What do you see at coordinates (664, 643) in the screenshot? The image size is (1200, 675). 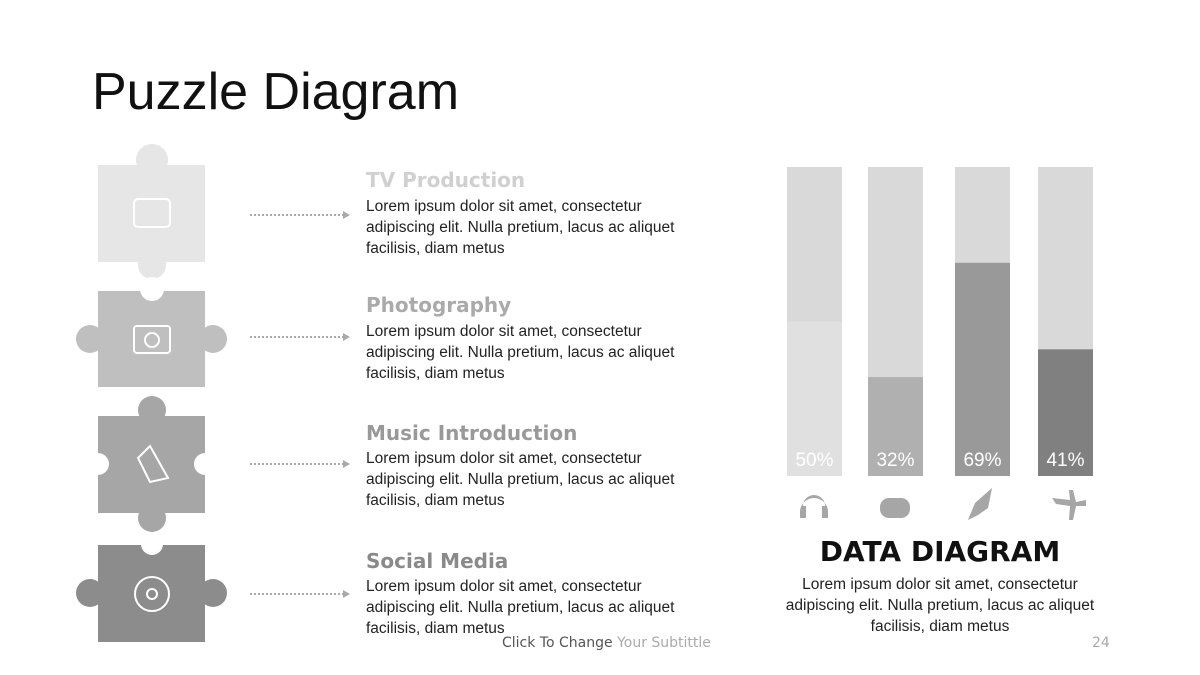 I see `footer-subtitle: Your Subtittle` at bounding box center [664, 643].